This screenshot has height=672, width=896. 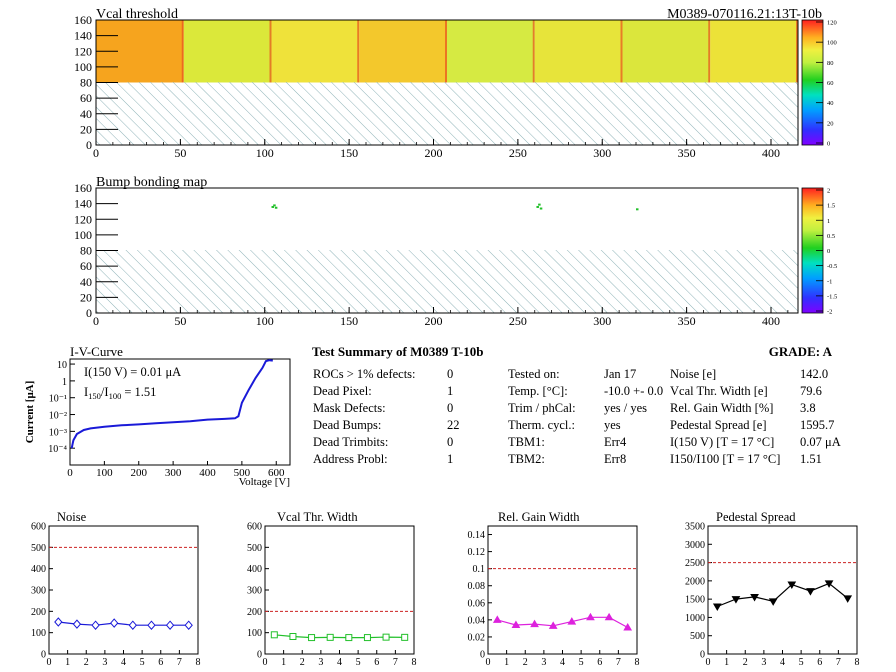 What do you see at coordinates (89, 145) in the screenshot?
I see `vcal-y-tick-label: 0` at bounding box center [89, 145].